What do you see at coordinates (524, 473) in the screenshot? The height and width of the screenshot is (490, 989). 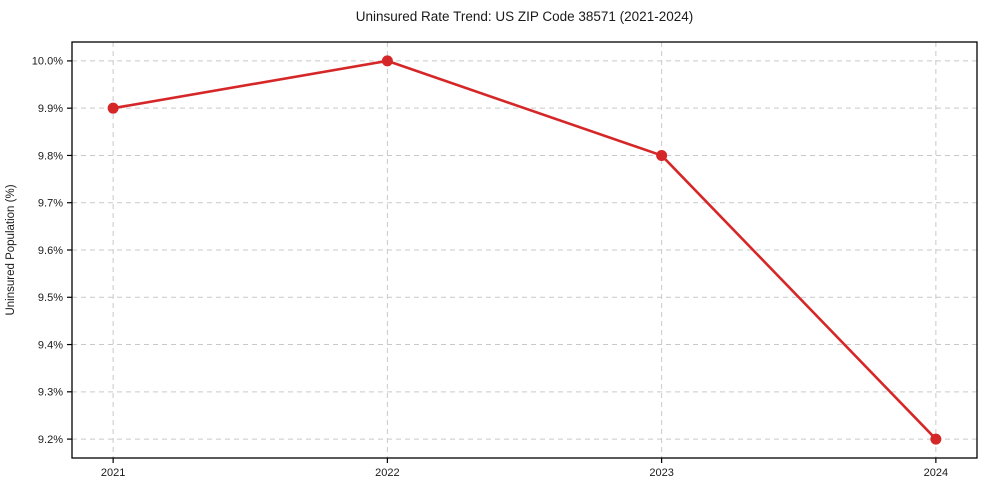 I see `x-axis-tick-labels: 2021 2022 2023 2024` at bounding box center [524, 473].